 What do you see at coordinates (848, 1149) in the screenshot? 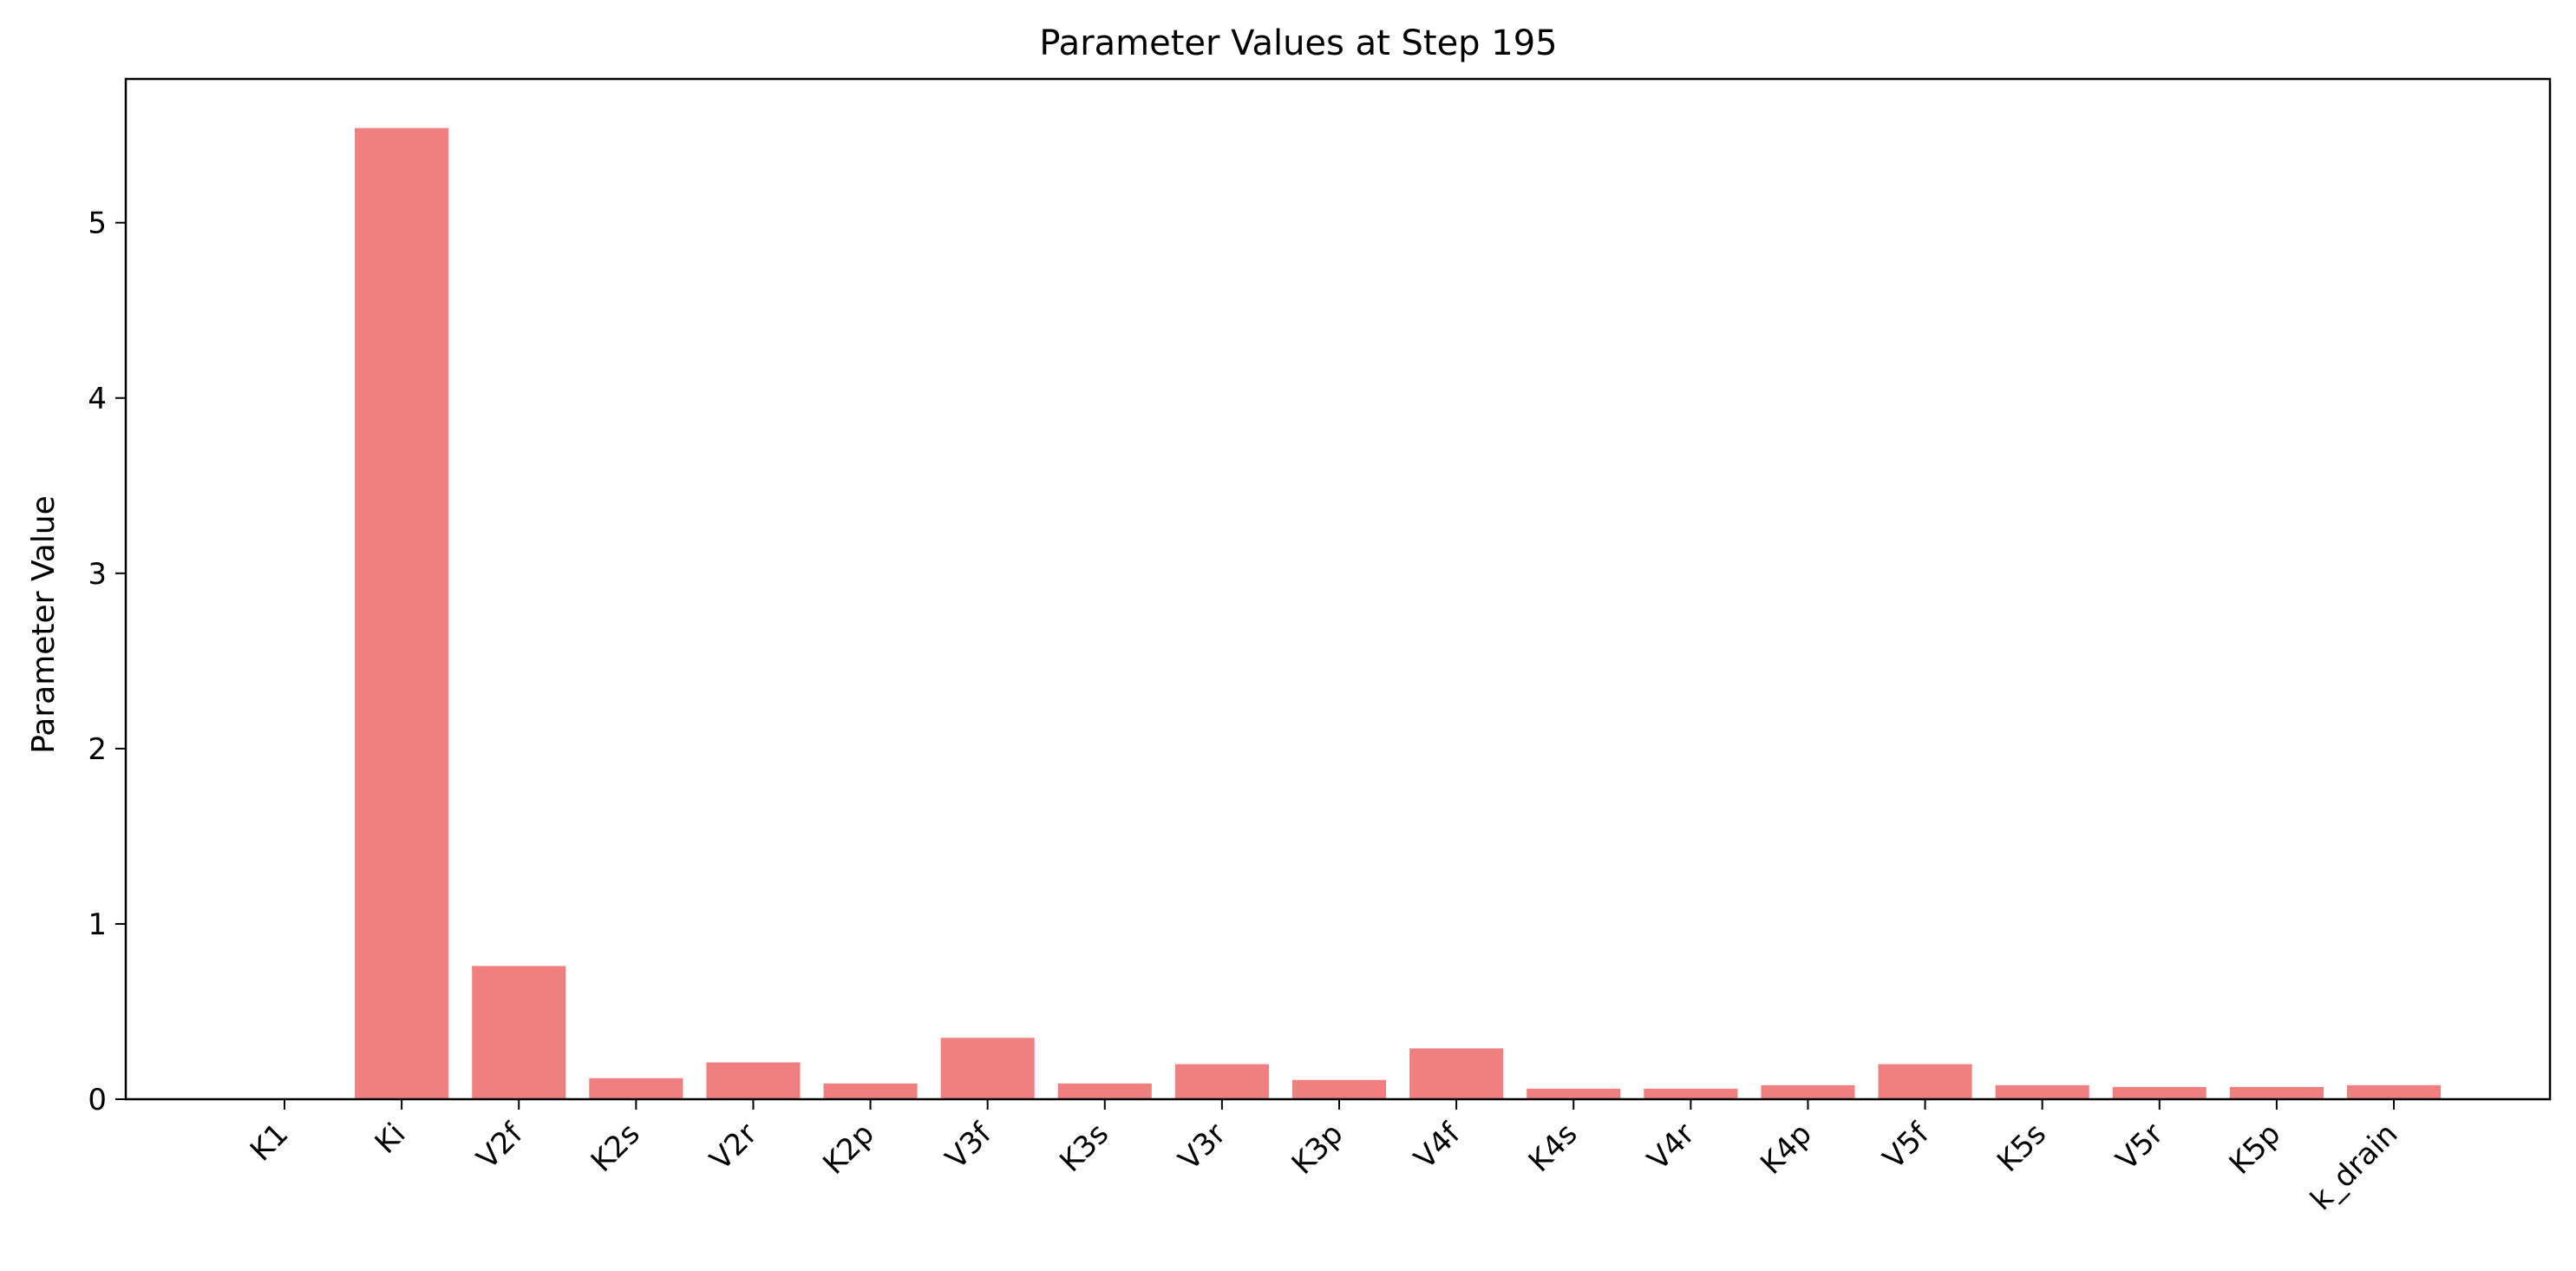
I see `x-tick-label: K2p` at bounding box center [848, 1149].